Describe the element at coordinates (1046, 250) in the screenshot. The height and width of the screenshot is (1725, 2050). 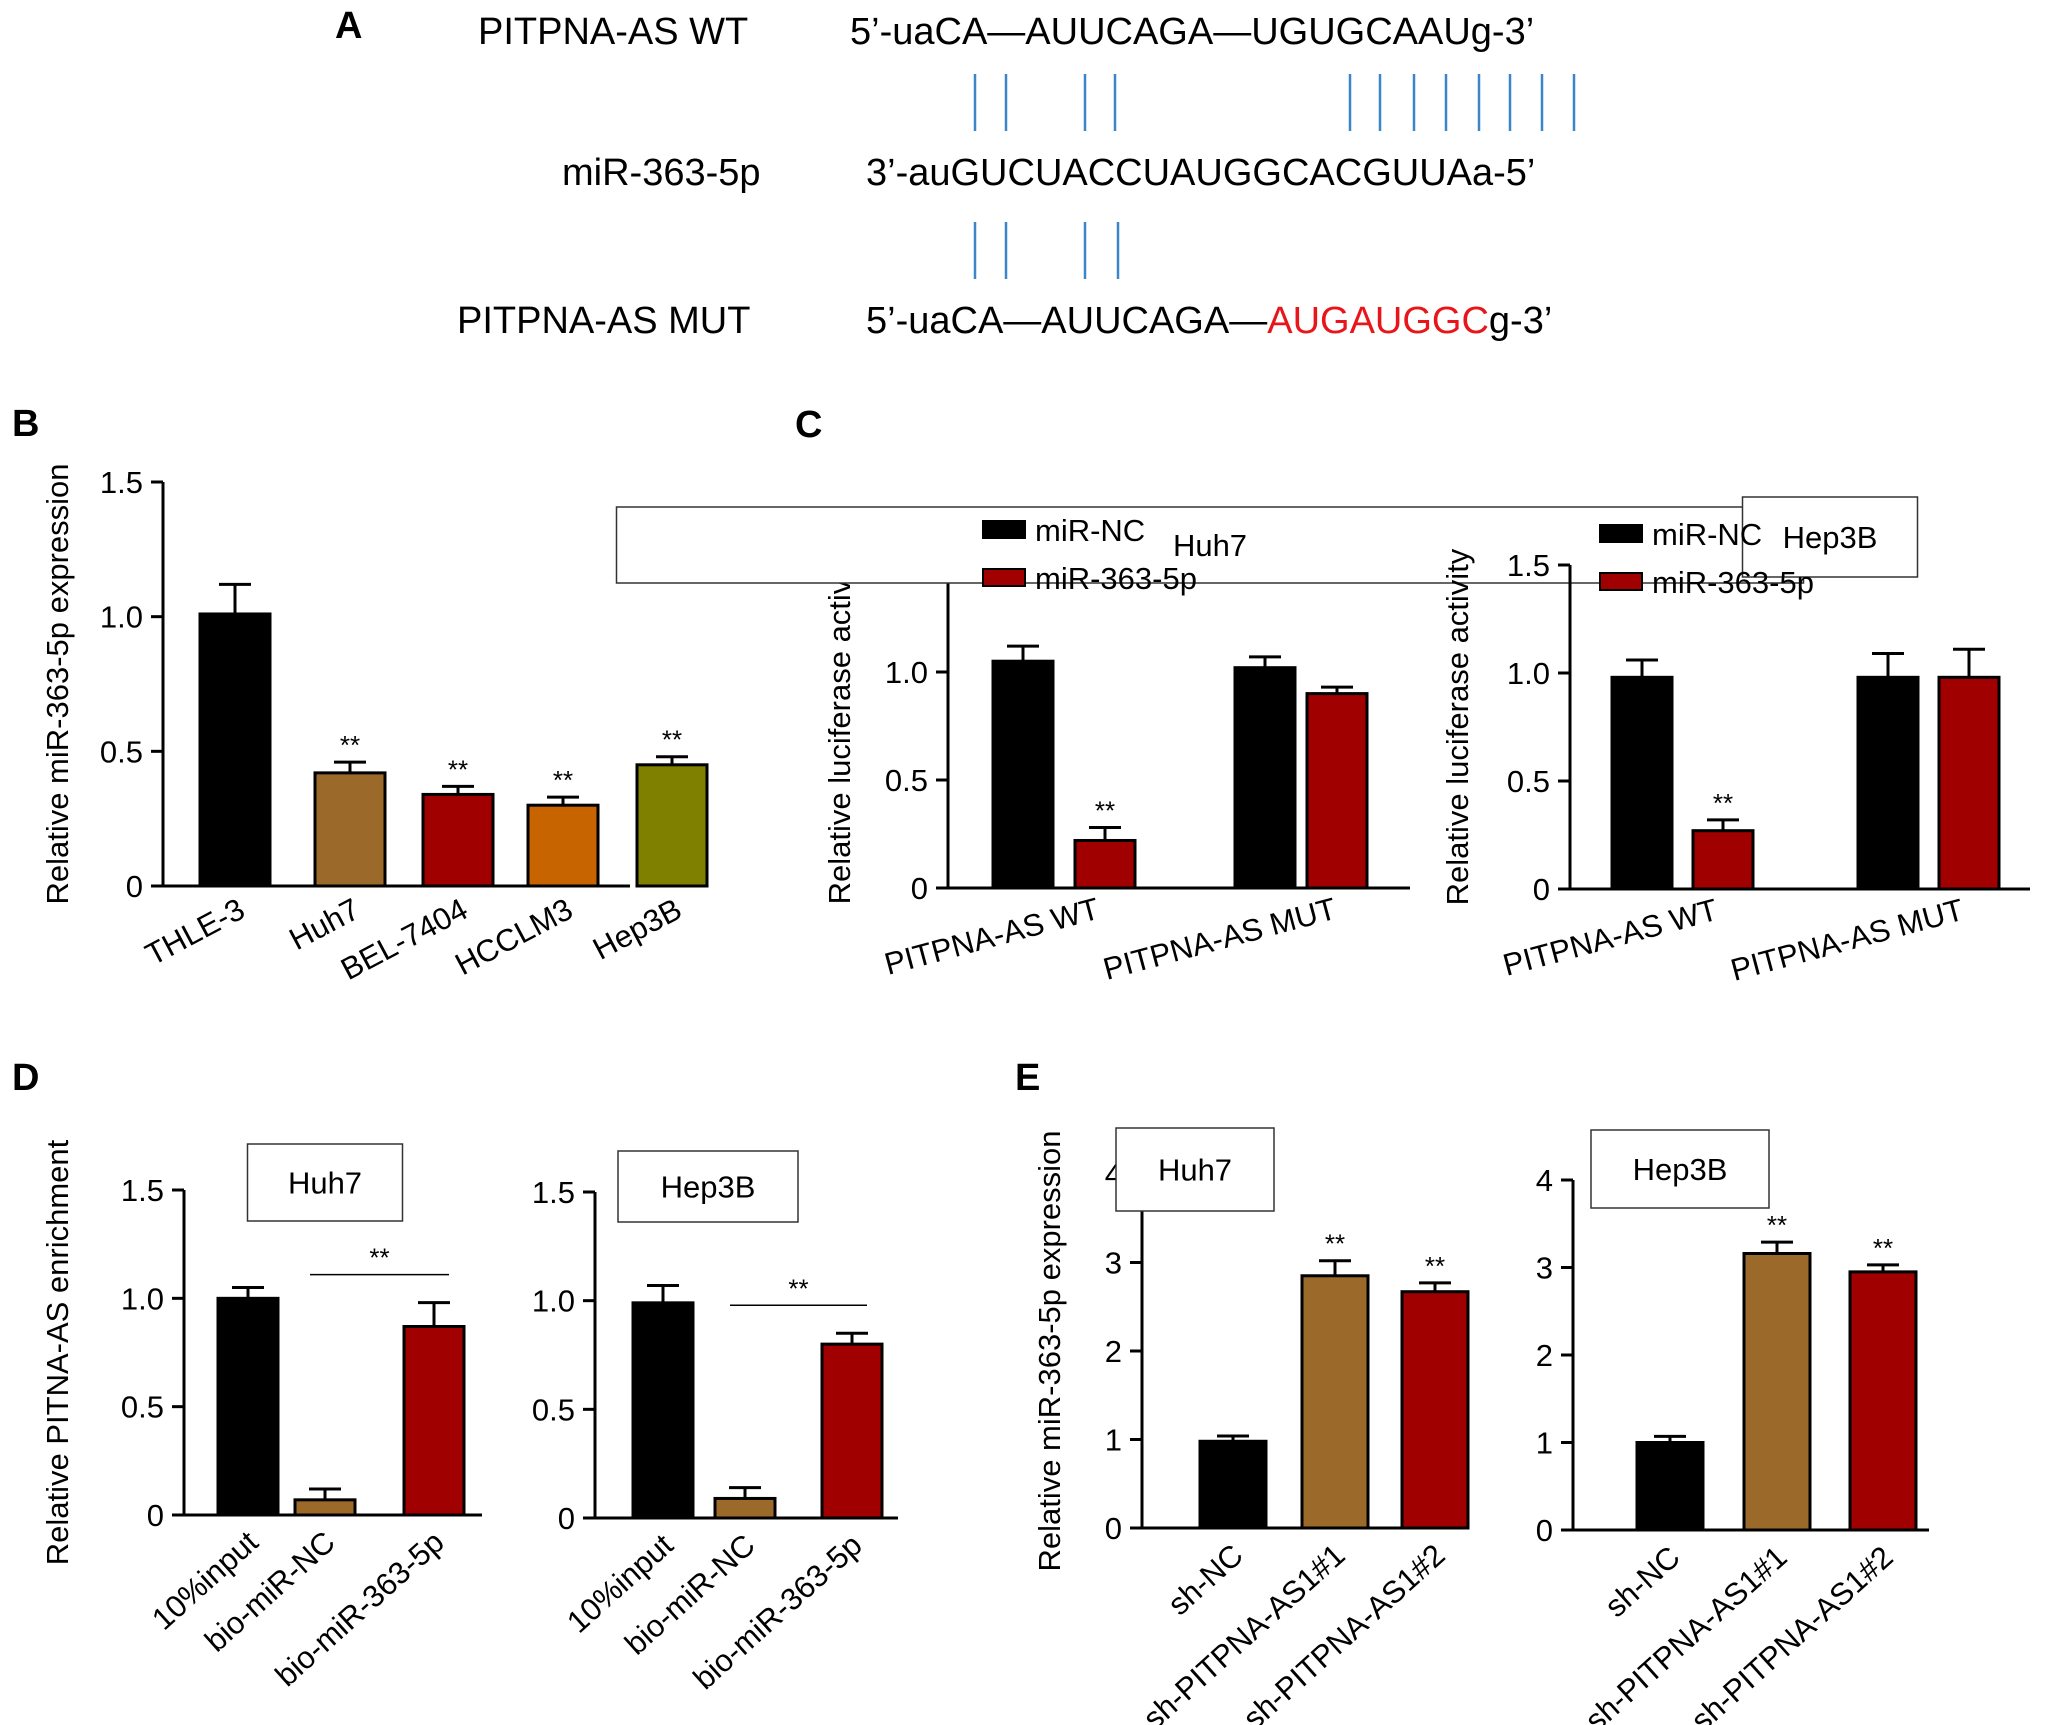
I see `base-pair-lines-bottom` at that location.